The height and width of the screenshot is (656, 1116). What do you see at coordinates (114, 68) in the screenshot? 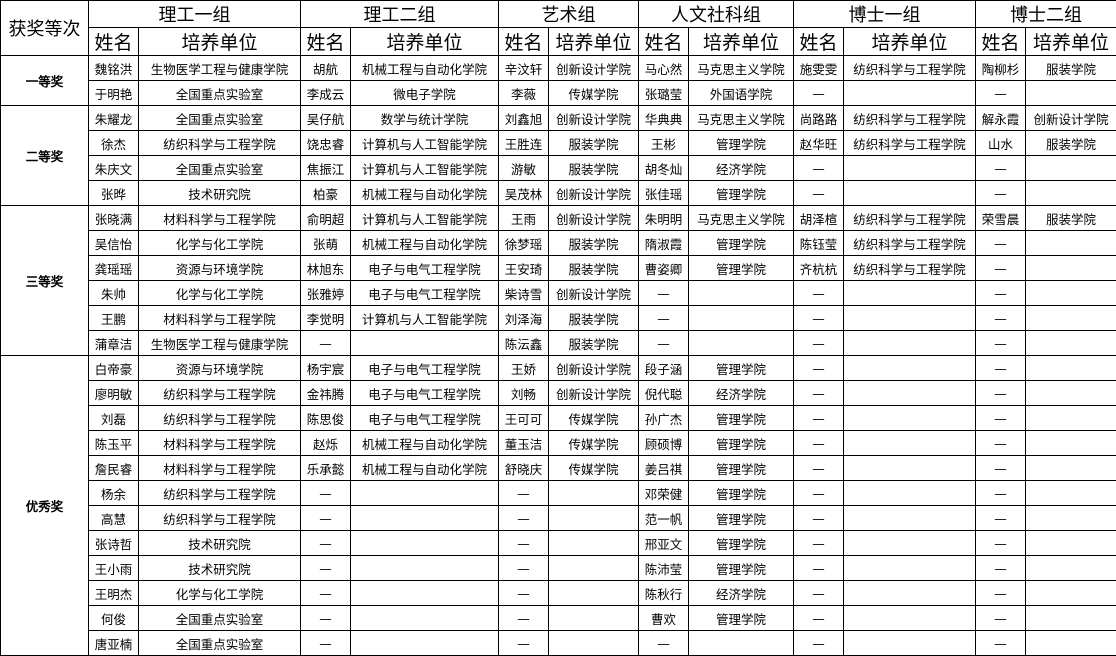
I see `winner-name-cell: 魏铭洪` at bounding box center [114, 68].